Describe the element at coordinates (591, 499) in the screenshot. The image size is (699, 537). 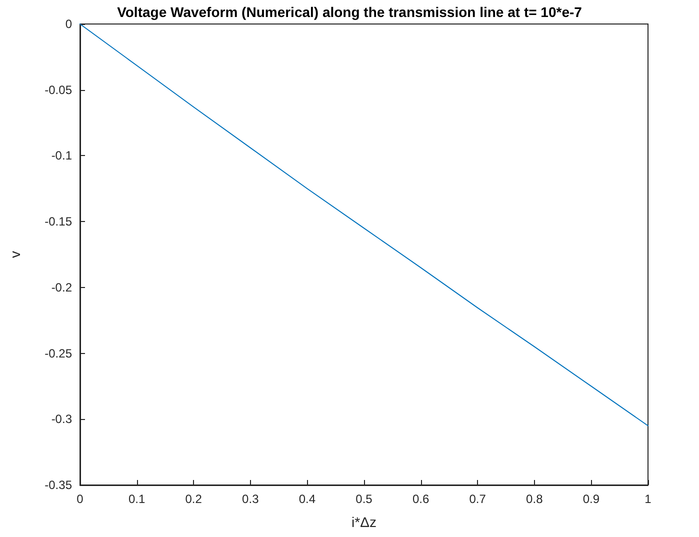
I see `x-tick-label: 0.9` at that location.